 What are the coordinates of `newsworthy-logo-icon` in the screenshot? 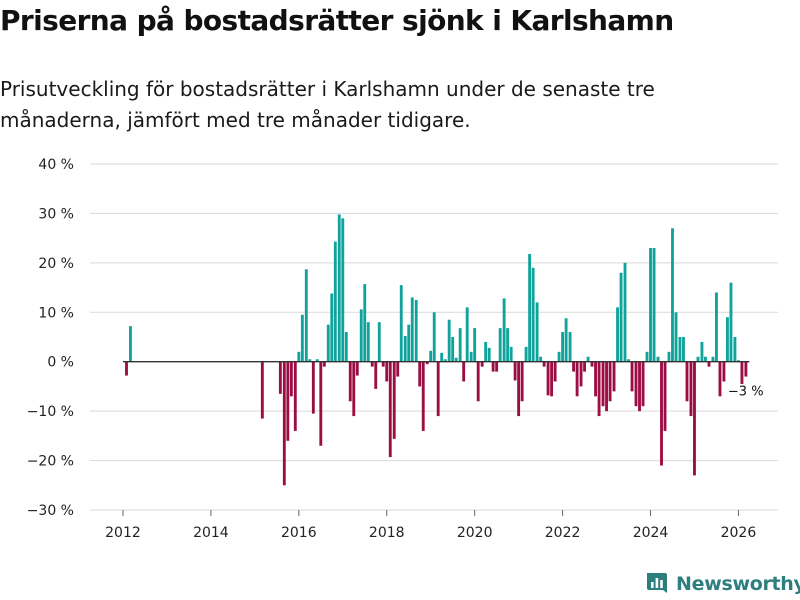 It's located at (657, 583).